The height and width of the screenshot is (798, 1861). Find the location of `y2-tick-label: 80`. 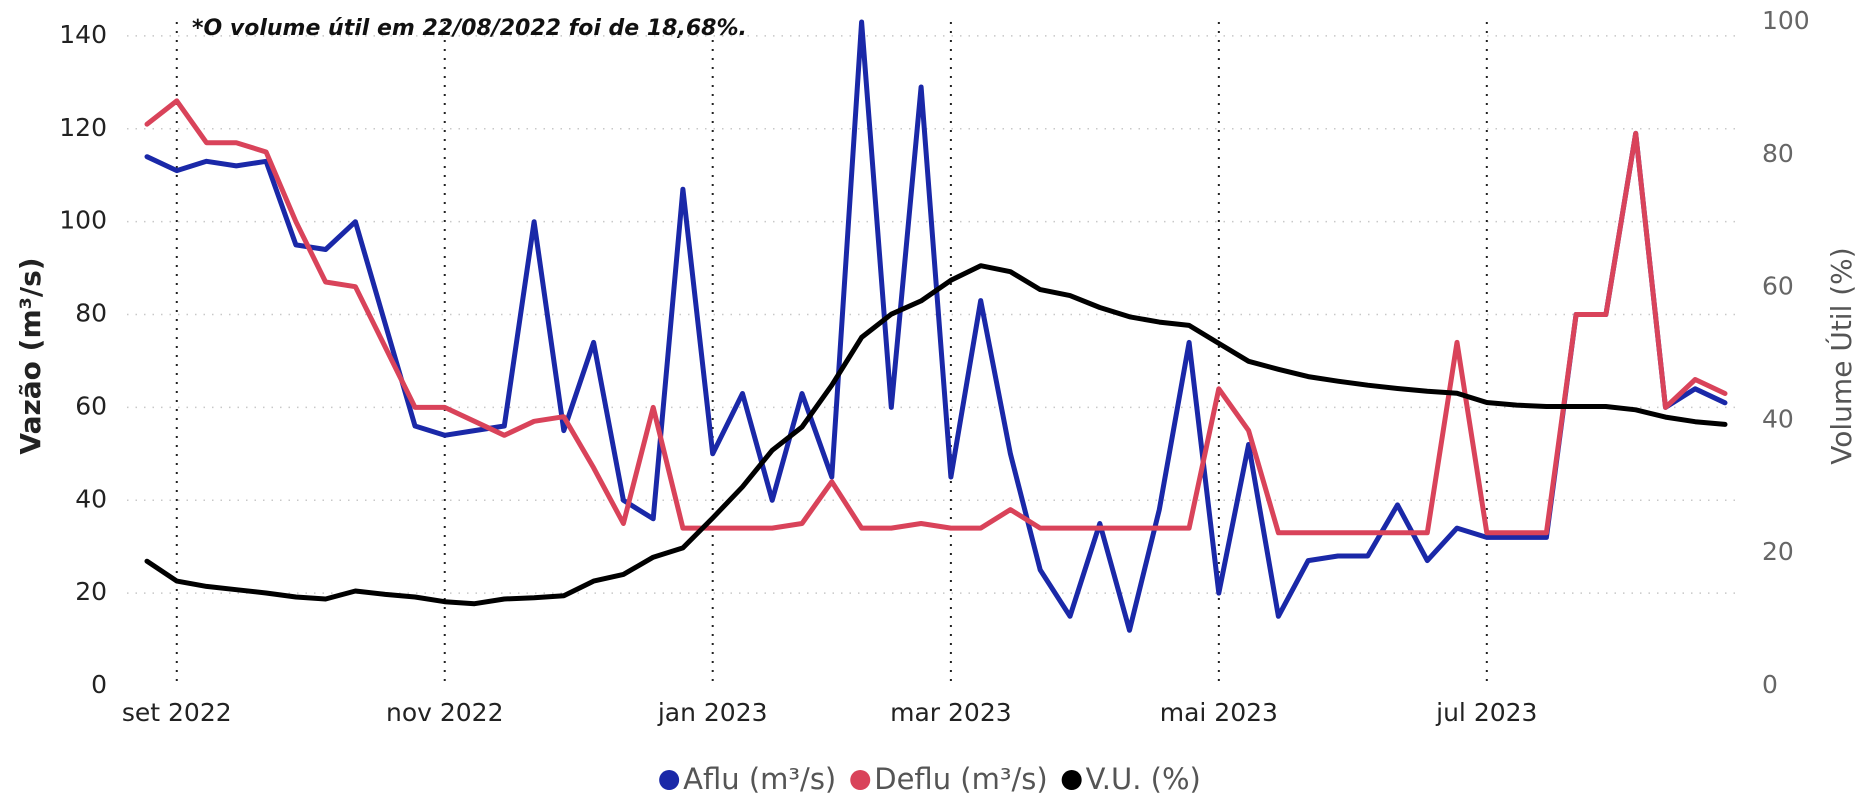

y2-tick-label: 80 is located at coordinates (1778, 153).